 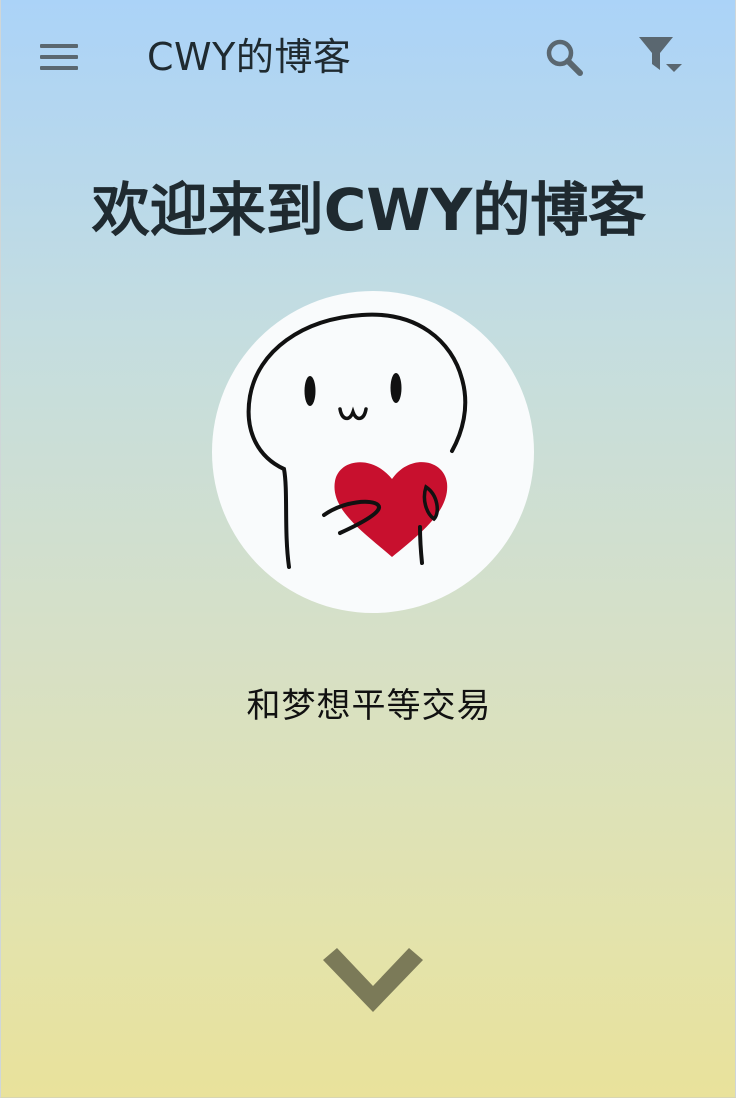 I want to click on filter-icon, so click(x=660, y=54).